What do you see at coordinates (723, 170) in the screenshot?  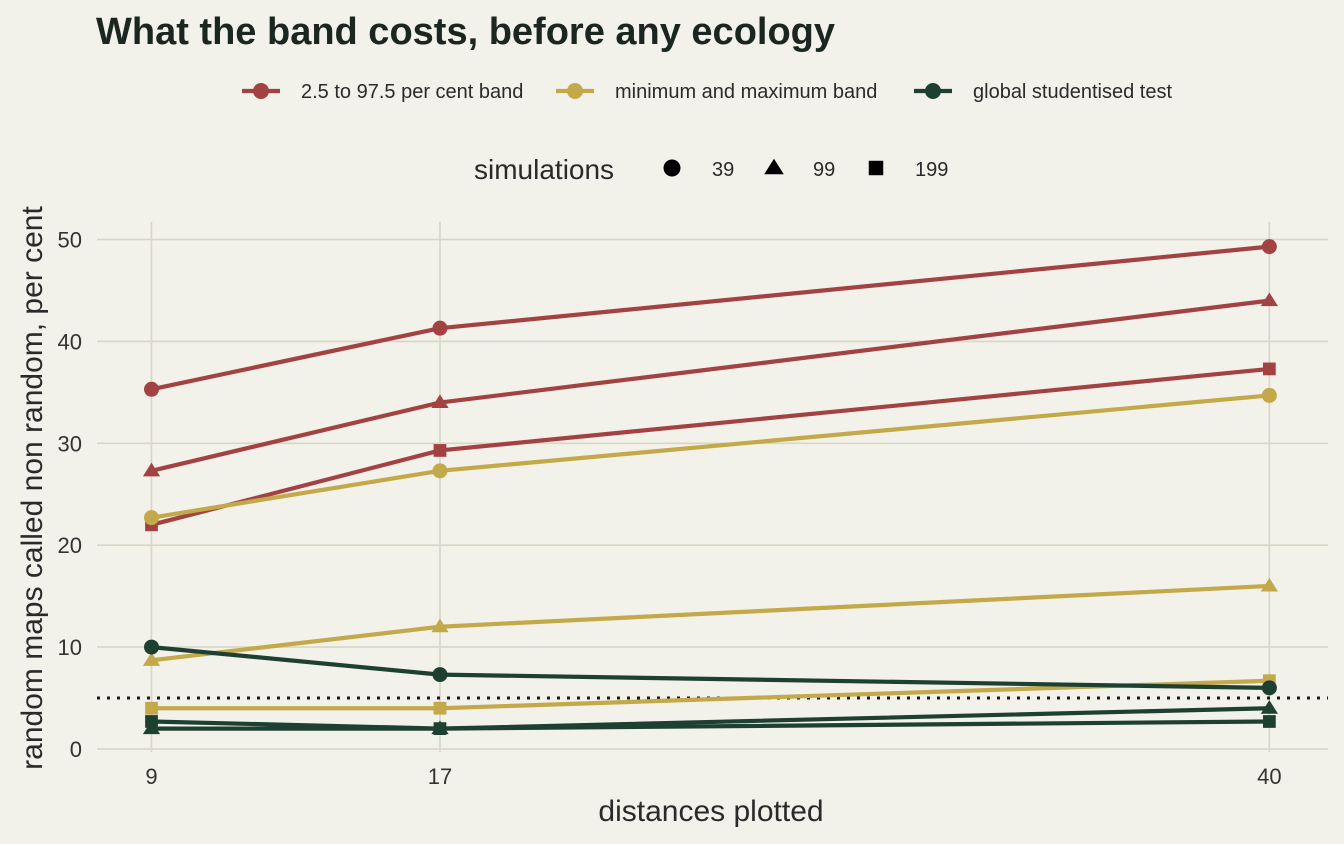 I see `simulations-legend-label: 39` at bounding box center [723, 170].